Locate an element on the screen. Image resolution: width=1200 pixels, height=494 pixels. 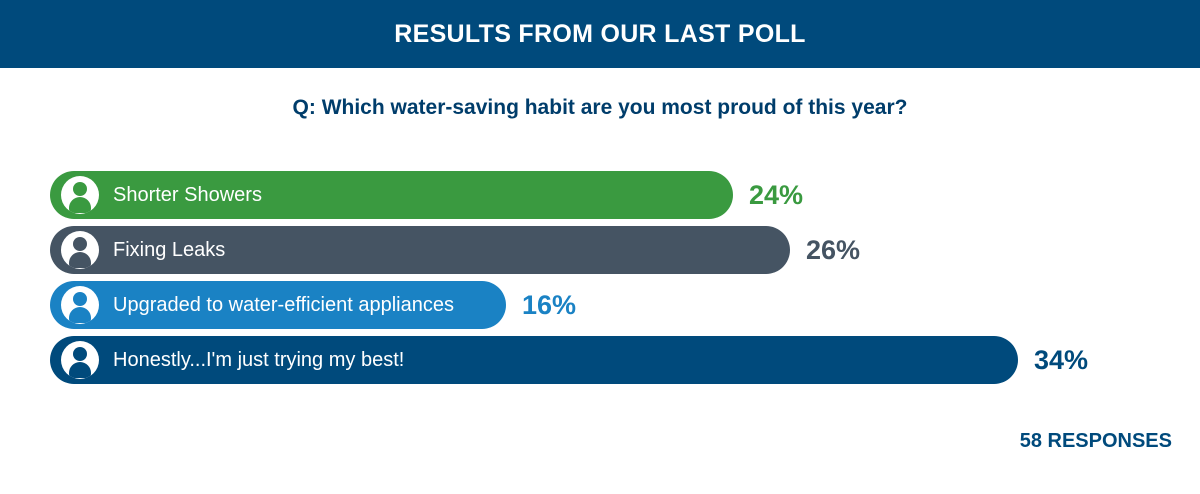
bar-row: Honestly...I'm just trying my best! 34% is located at coordinates (594, 360).